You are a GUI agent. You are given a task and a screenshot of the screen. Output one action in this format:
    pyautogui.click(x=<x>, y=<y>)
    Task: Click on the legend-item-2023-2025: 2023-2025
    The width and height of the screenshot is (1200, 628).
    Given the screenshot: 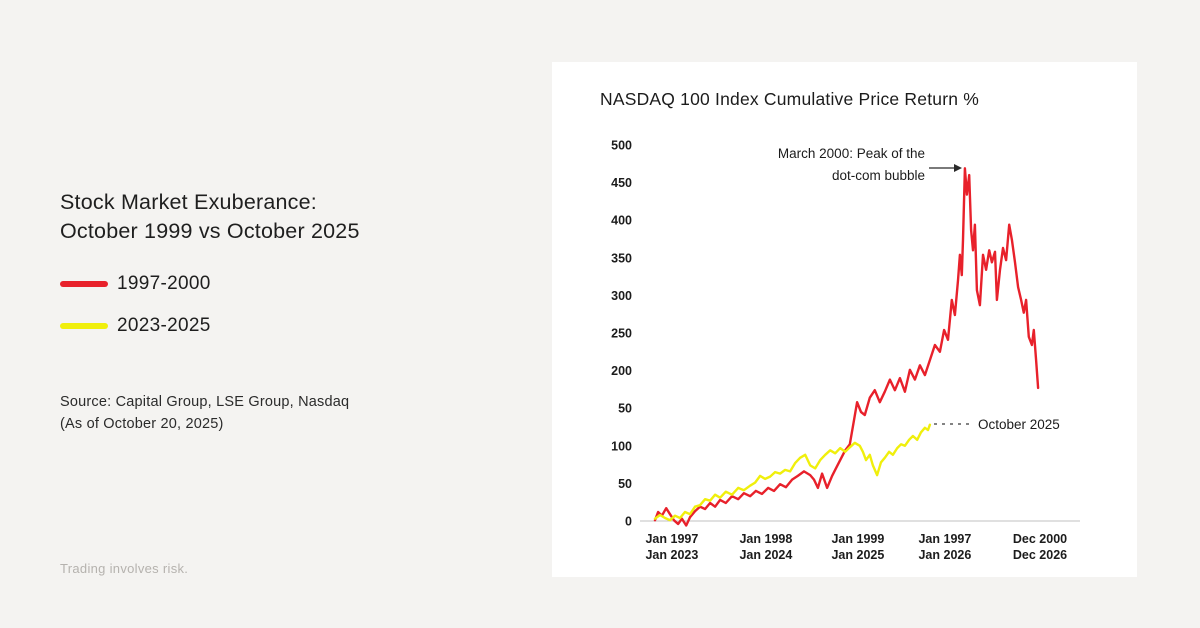 What is the action you would take?
    pyautogui.click(x=135, y=326)
    